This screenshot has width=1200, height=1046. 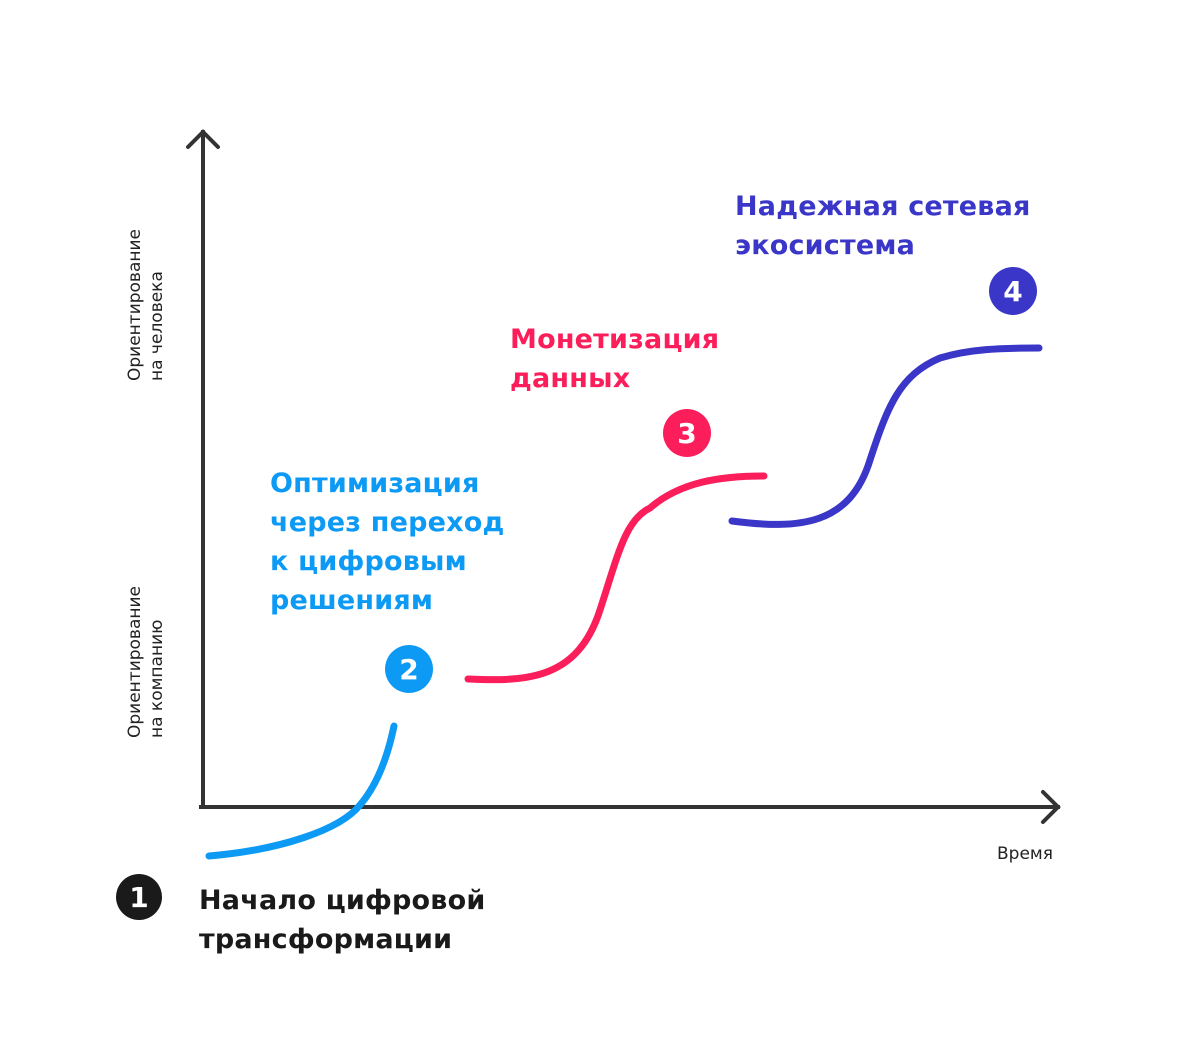 I want to click on stage-4-title: Надежная сетевая экосистема, so click(x=883, y=226).